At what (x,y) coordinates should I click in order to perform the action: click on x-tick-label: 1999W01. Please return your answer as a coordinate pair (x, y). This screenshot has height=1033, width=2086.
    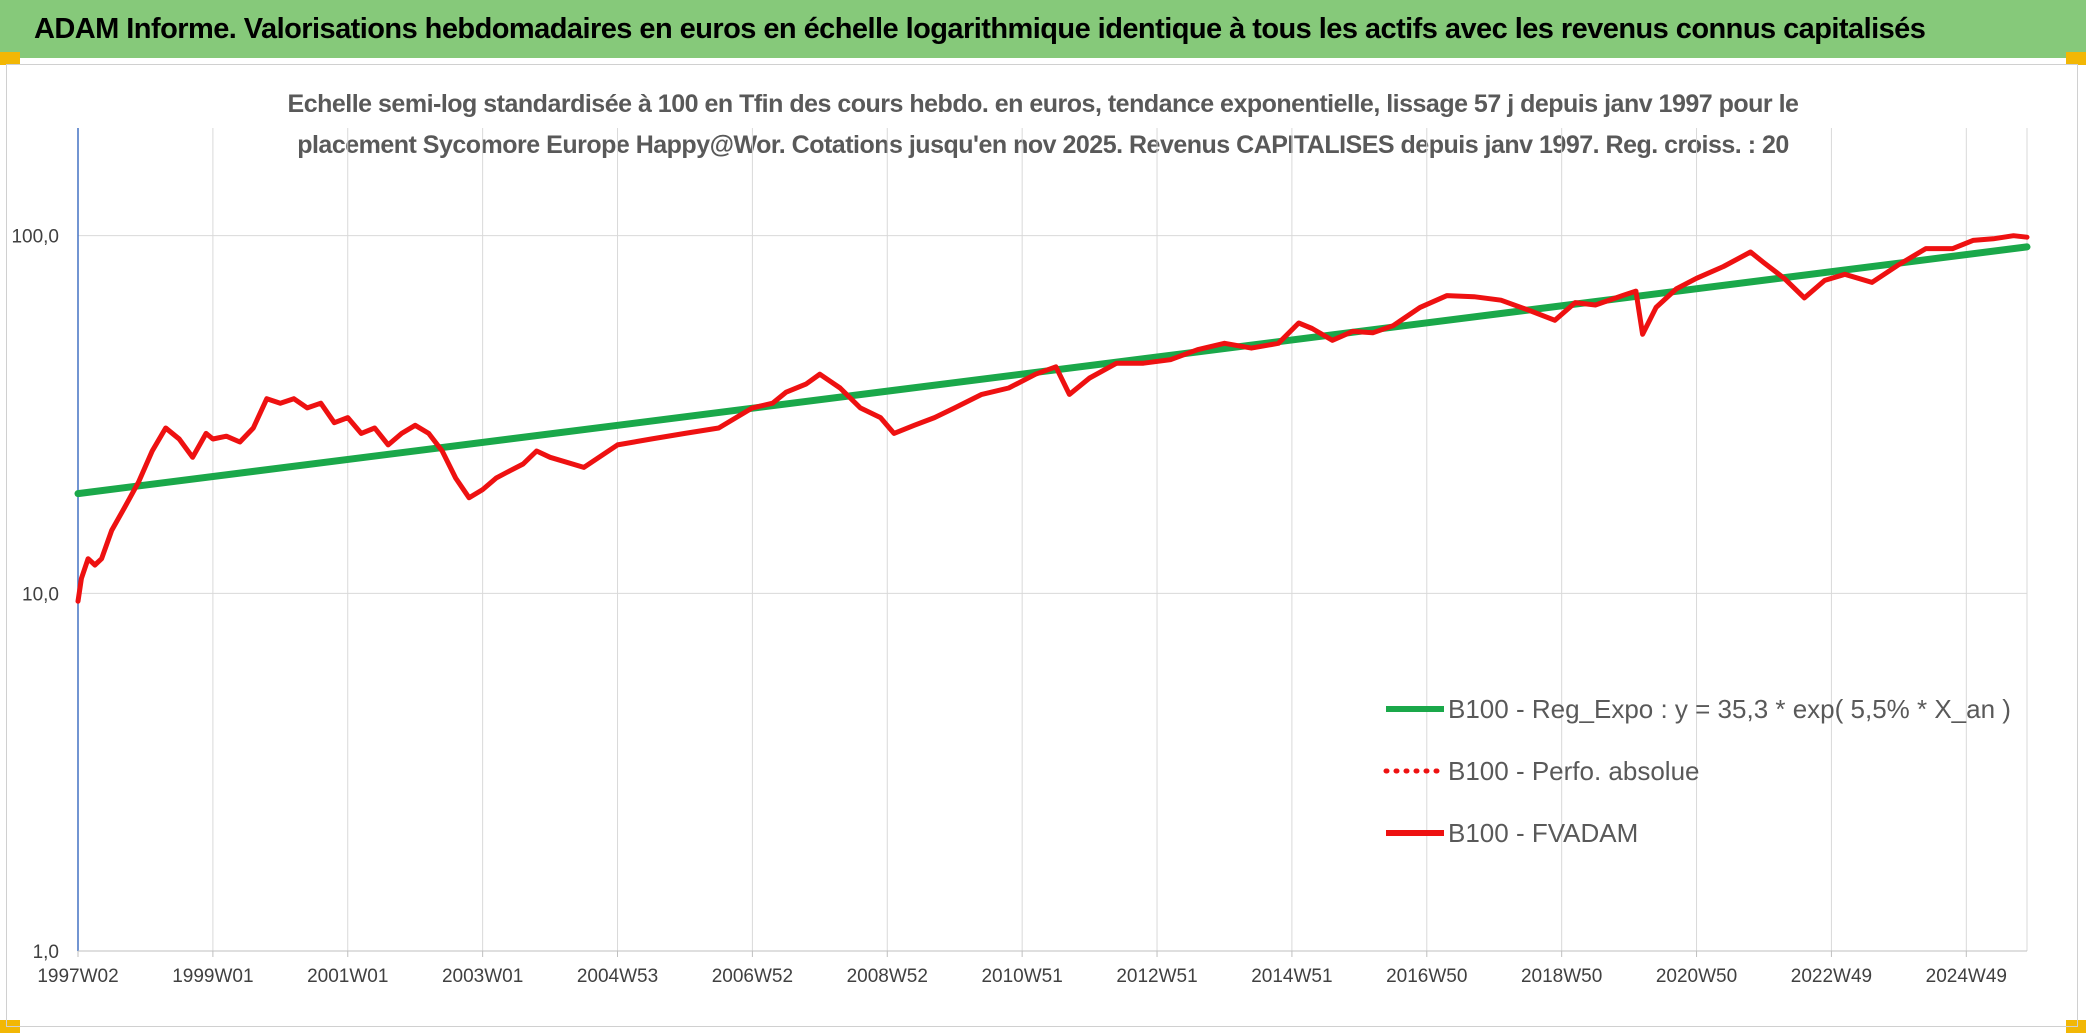
    Looking at the image, I should click on (212, 976).